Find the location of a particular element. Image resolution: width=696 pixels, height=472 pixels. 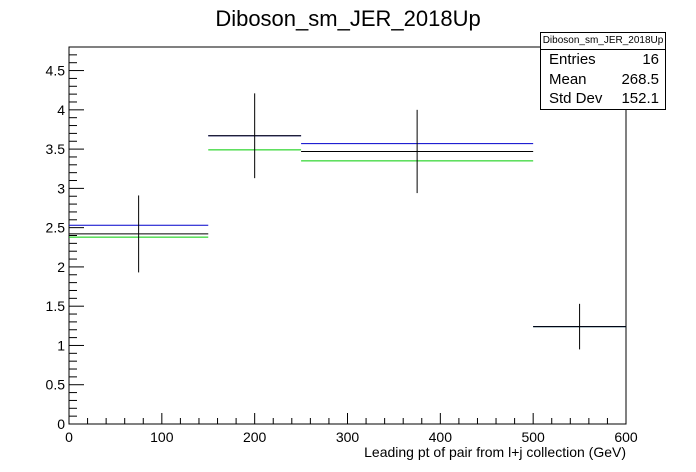

x-tick-label: 300 is located at coordinates (348, 437).